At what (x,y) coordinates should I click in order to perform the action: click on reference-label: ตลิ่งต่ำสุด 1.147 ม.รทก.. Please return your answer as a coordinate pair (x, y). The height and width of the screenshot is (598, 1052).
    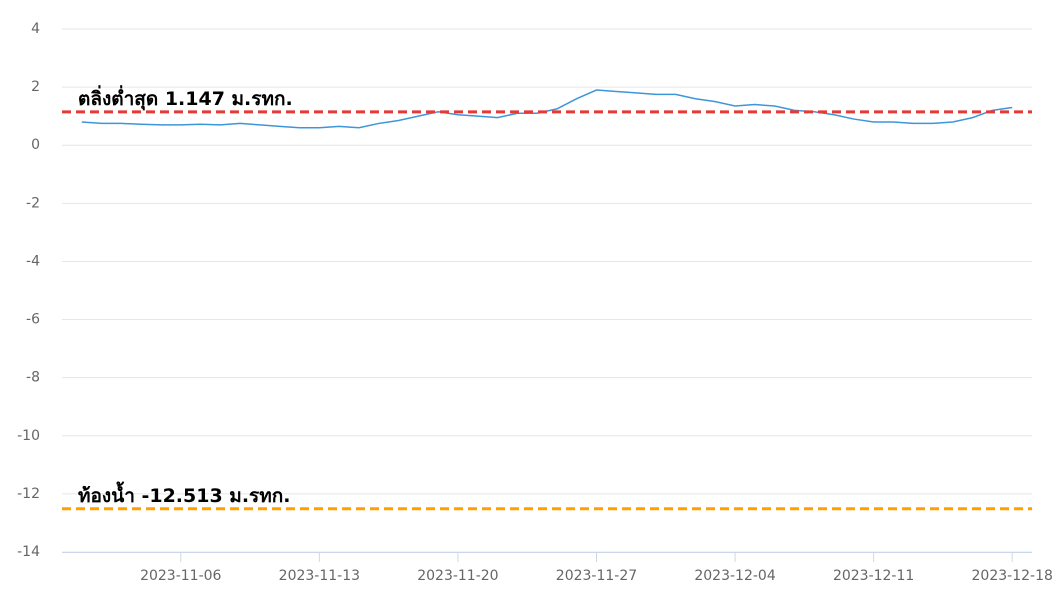
    Looking at the image, I should click on (185, 98).